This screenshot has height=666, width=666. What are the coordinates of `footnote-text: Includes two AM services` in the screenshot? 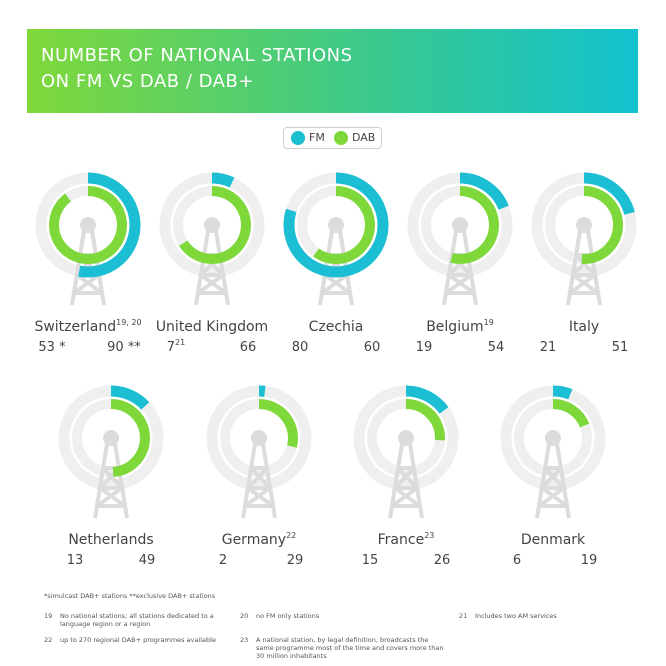 It's located at (516, 616).